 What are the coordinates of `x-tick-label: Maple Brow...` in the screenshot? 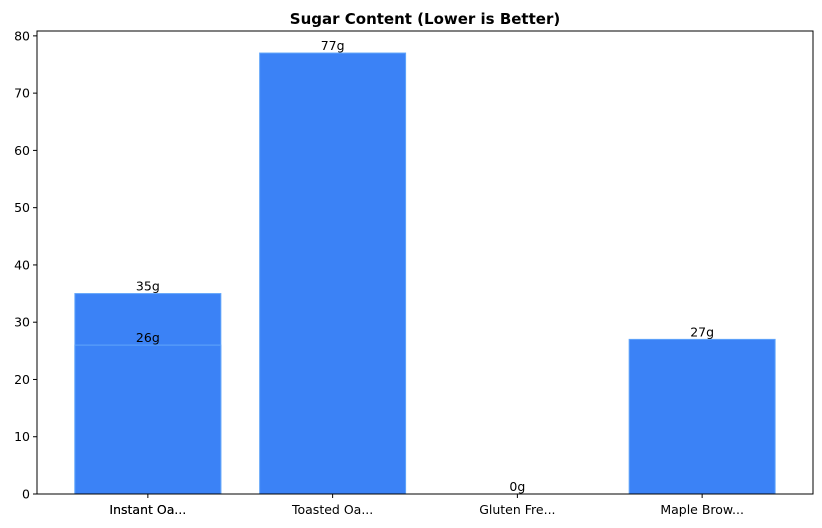 It's located at (702, 509).